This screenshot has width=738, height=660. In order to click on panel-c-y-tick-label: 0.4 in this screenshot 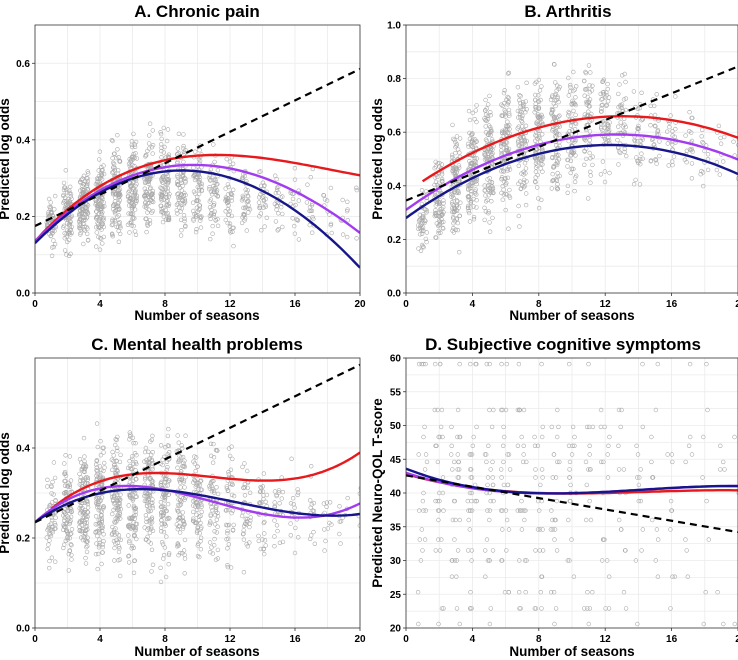, I will do `click(23, 449)`.